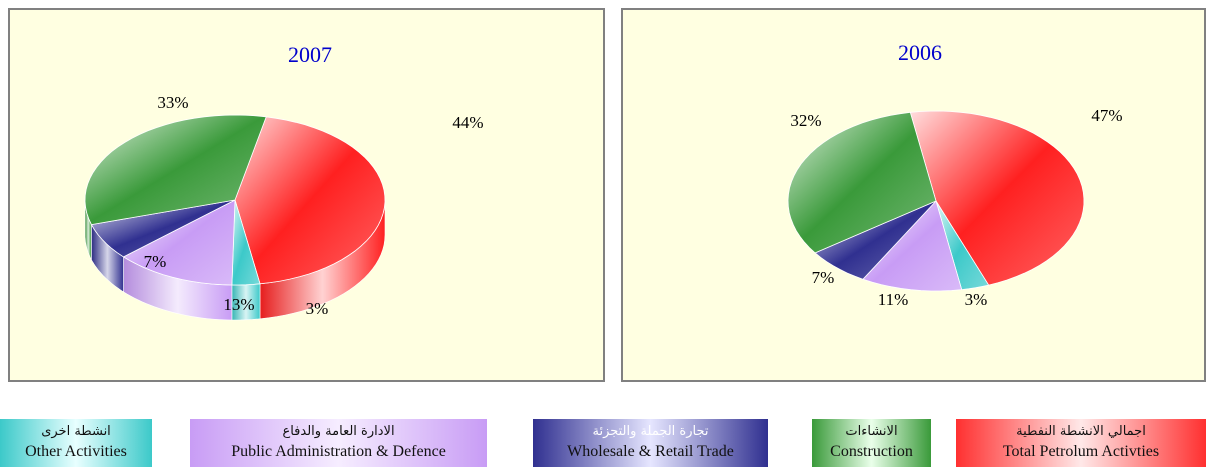 The image size is (1206, 468). I want to click on legend-label-ar: تجارة الجملة والتجزئة, so click(650, 431).